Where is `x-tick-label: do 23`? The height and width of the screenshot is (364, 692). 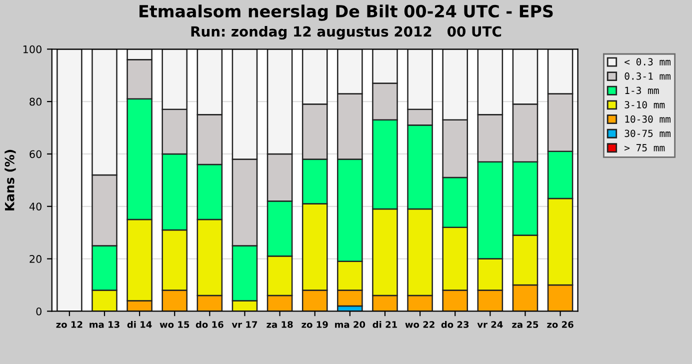 x-tick-label: do 23 is located at coordinates (455, 324).